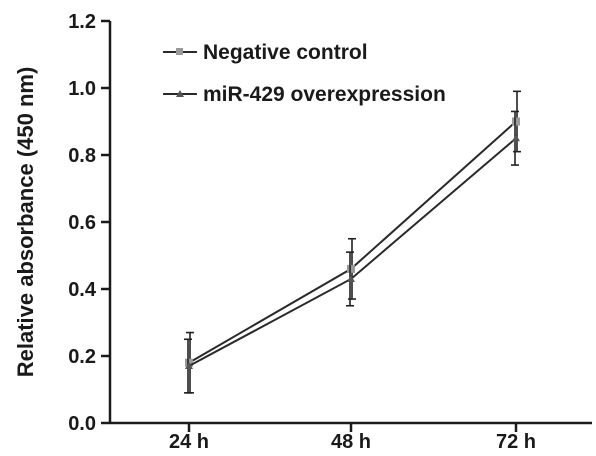 Image resolution: width=596 pixels, height=456 pixels. What do you see at coordinates (25, 222) in the screenshot?
I see `y-axis-label: Relative absorbance (450 nm)` at bounding box center [25, 222].